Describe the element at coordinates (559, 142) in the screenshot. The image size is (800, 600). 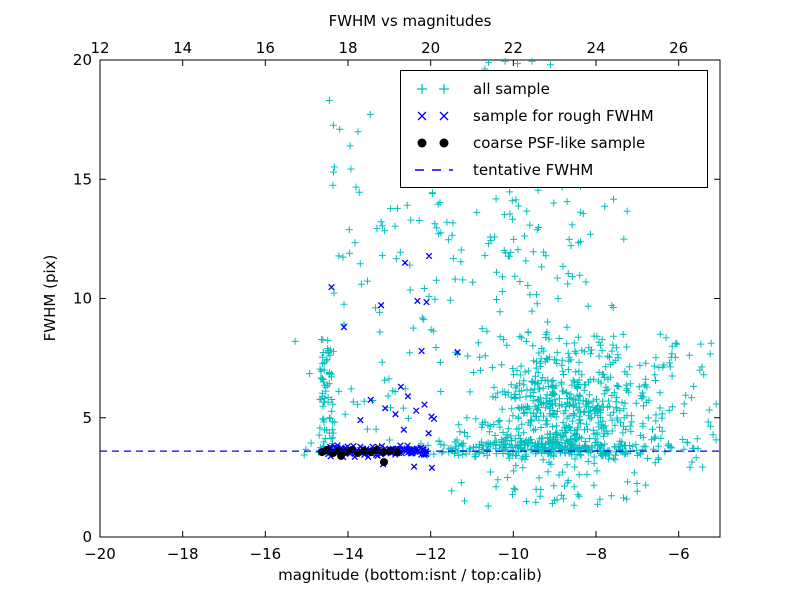
I see `legend-label: coarse PSF-like sample` at that location.